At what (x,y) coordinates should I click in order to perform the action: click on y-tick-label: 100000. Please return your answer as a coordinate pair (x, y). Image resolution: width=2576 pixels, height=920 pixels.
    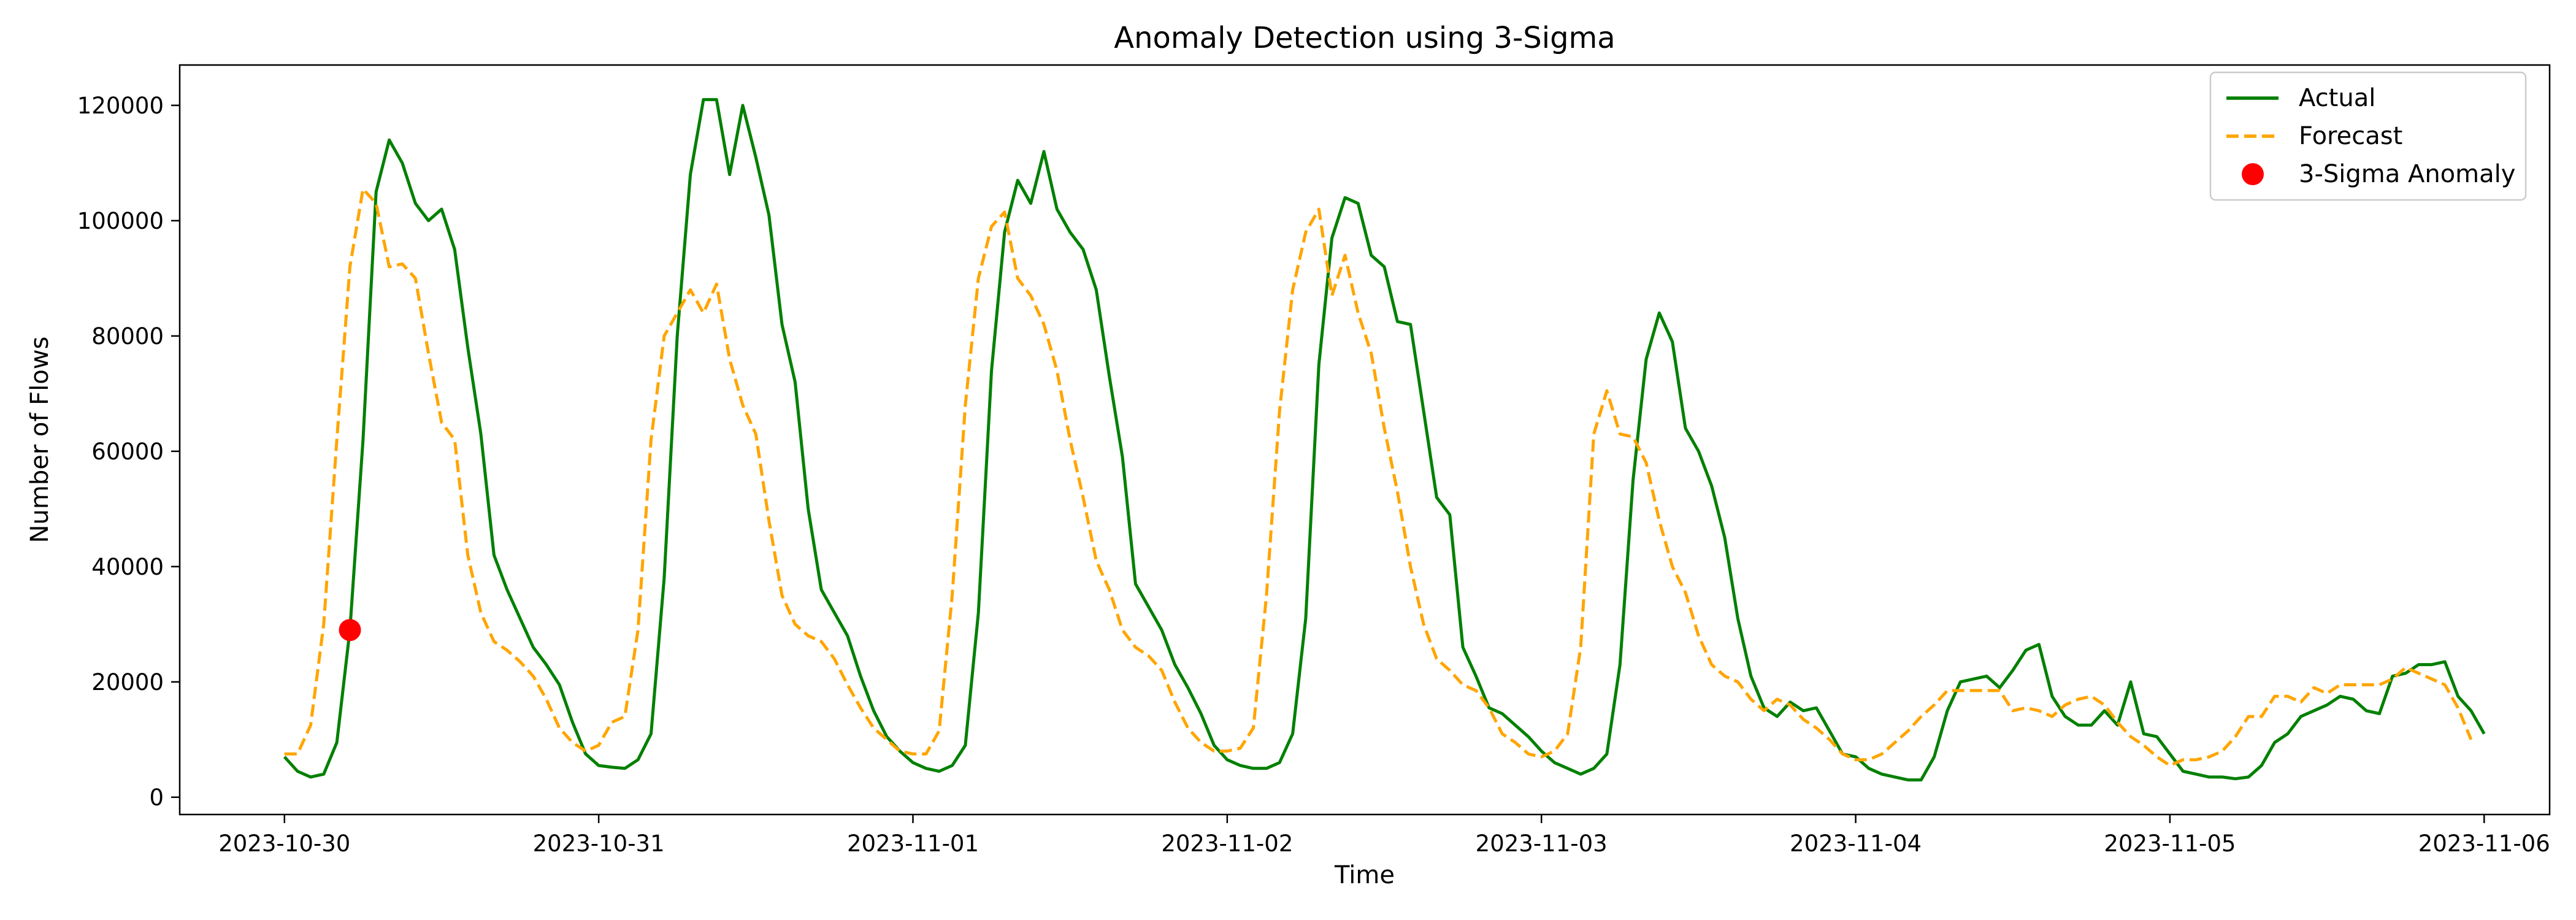
    Looking at the image, I should click on (120, 221).